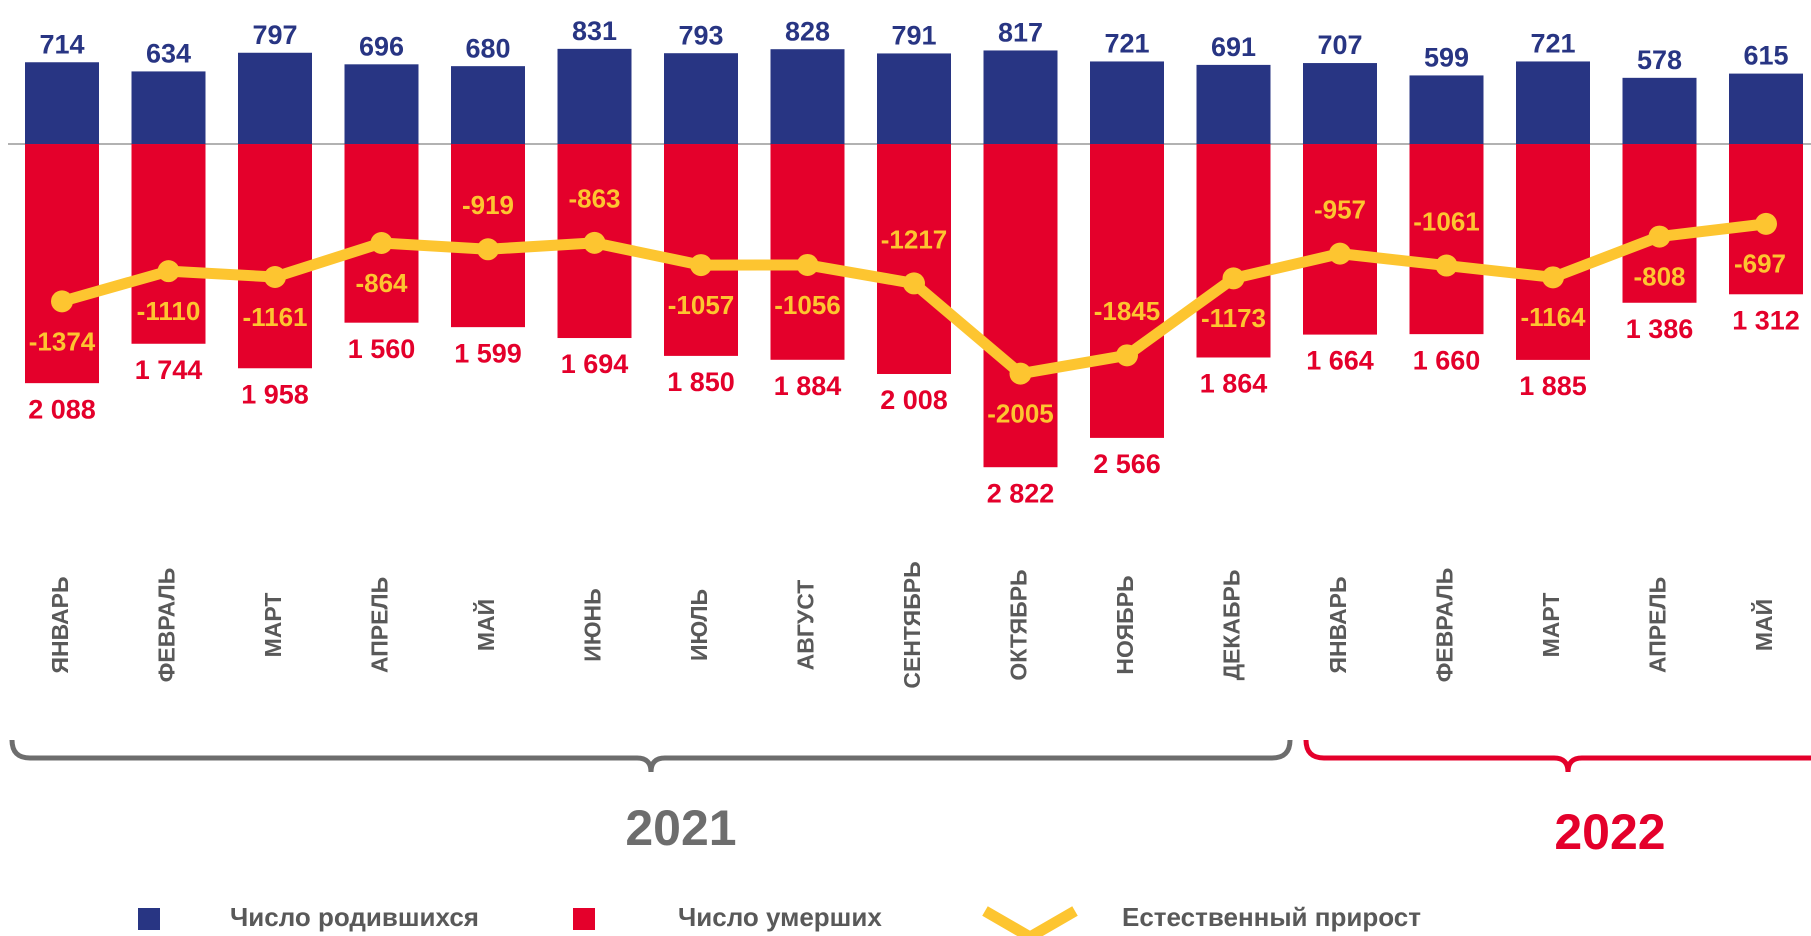 The height and width of the screenshot is (936, 1811). What do you see at coordinates (595, 364) in the screenshot?
I see `death-label: 1 694` at bounding box center [595, 364].